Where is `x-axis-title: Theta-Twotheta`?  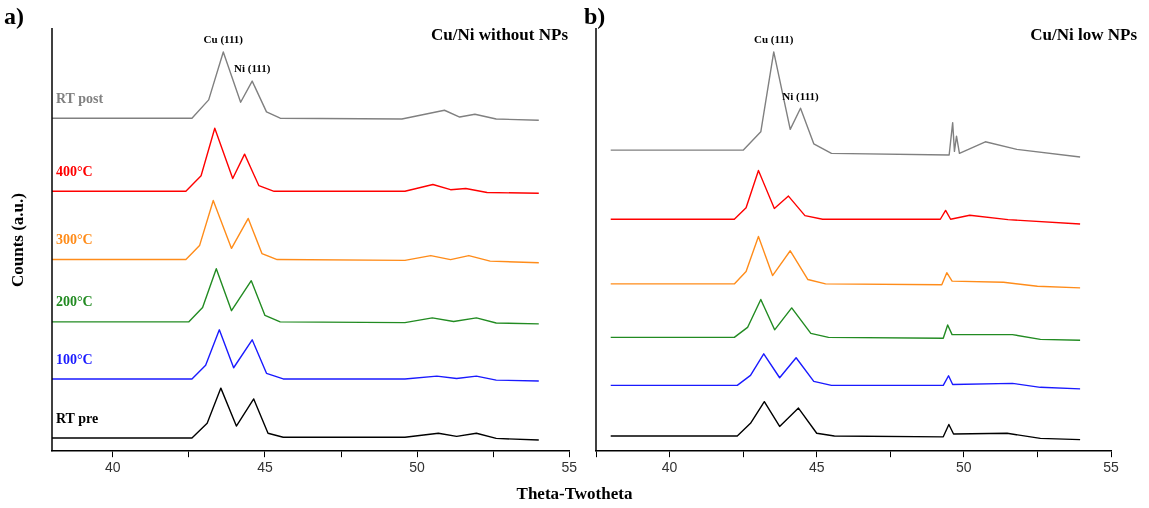 x-axis-title: Theta-Twotheta is located at coordinates (574, 494).